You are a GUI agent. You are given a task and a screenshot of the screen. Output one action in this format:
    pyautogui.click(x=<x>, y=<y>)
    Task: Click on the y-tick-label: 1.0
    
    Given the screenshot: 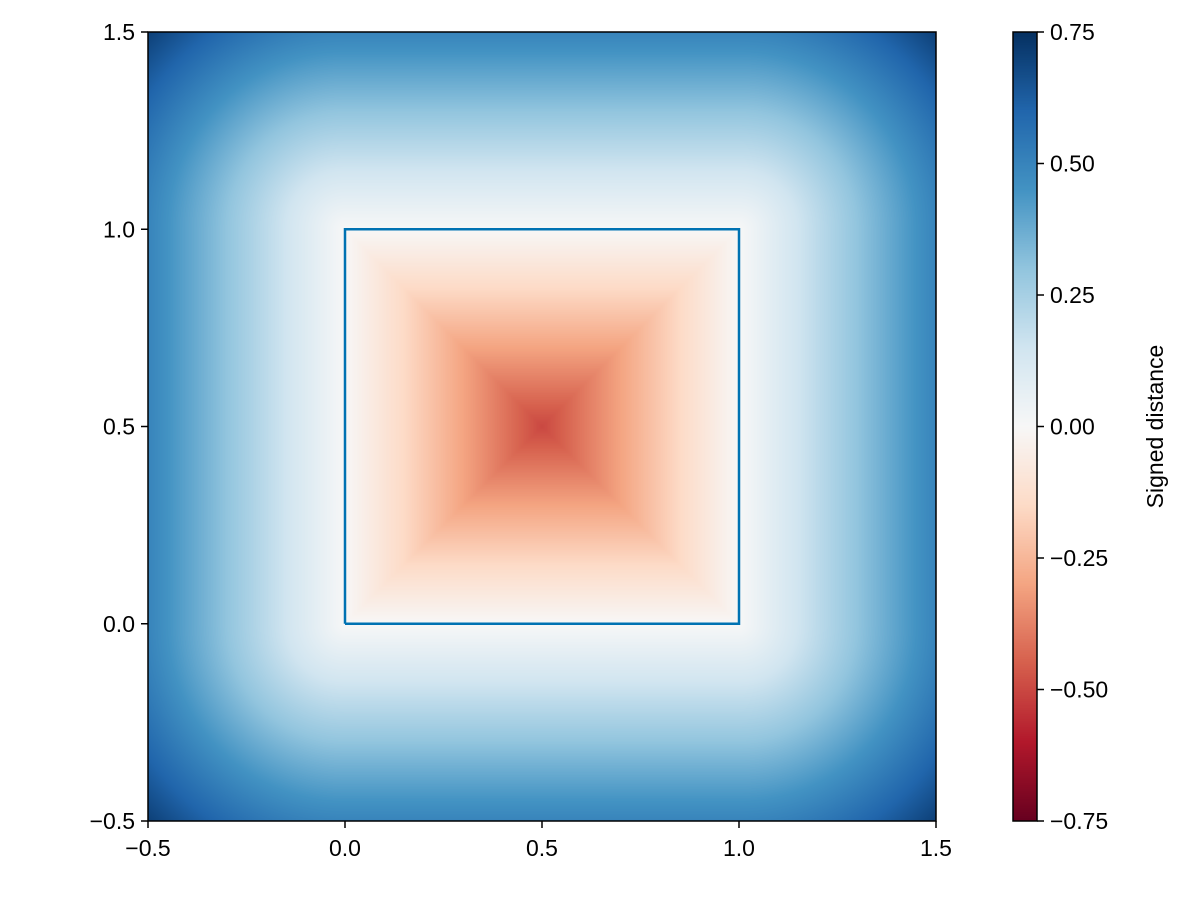 What is the action you would take?
    pyautogui.click(x=119, y=229)
    